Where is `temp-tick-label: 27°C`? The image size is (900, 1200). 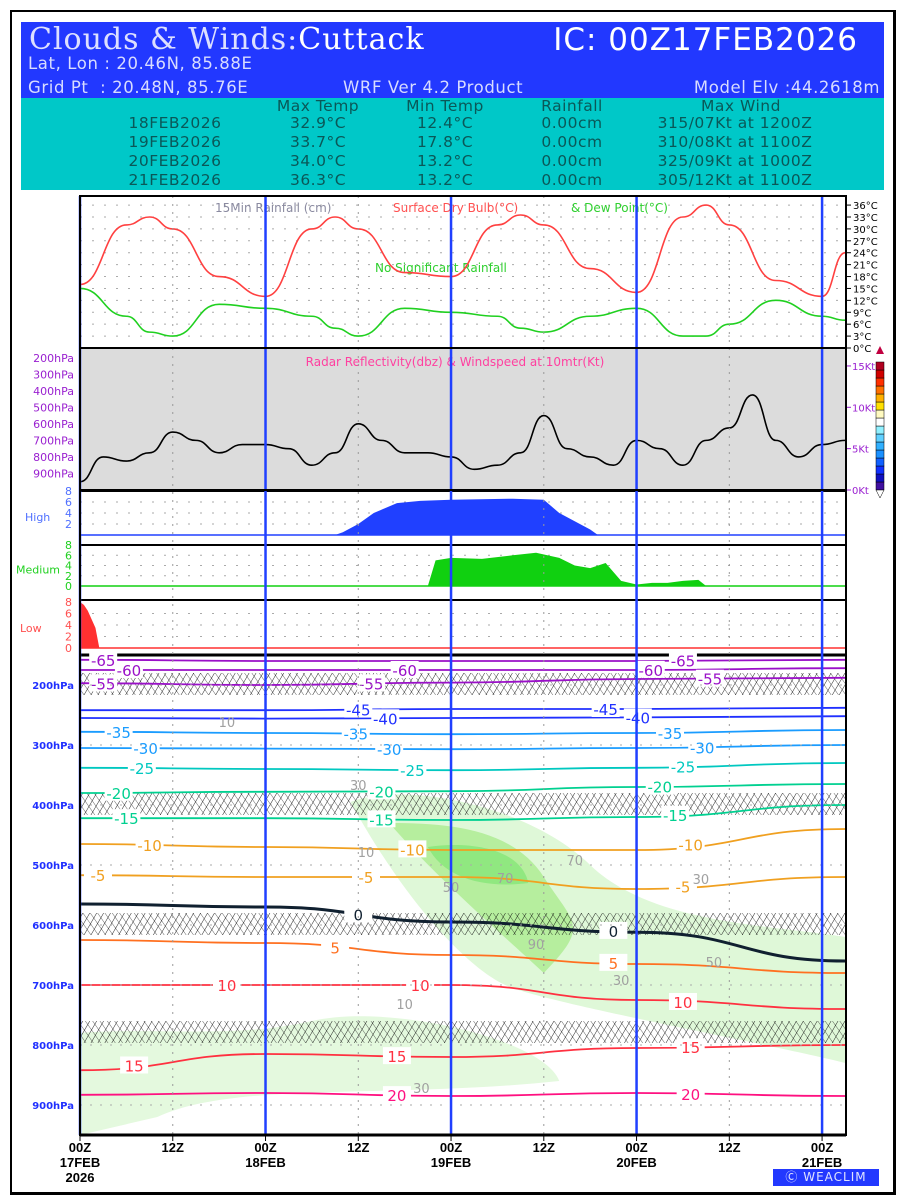
temp-tick-label: 27°C is located at coordinates (865, 242).